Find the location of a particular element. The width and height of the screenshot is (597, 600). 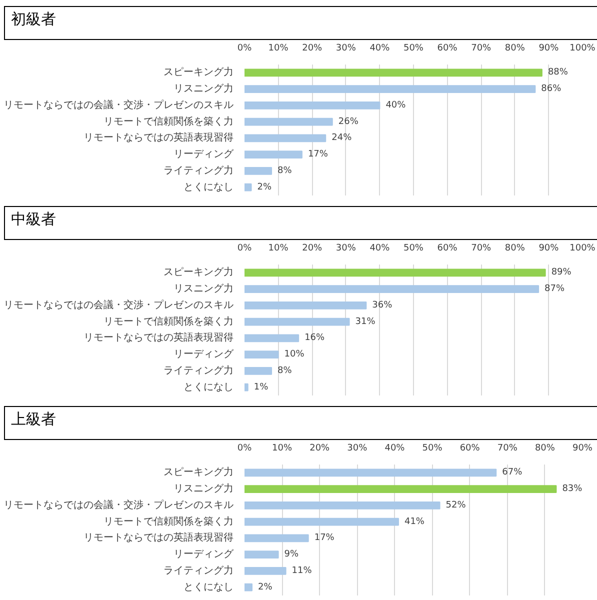

data-label: 10% is located at coordinates (294, 355).